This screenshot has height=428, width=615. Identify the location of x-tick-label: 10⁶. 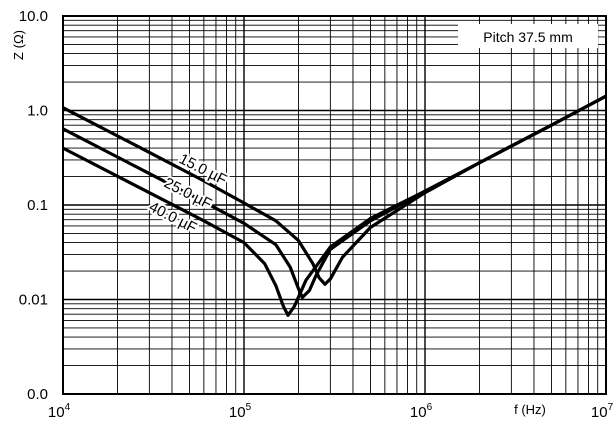
(421, 411).